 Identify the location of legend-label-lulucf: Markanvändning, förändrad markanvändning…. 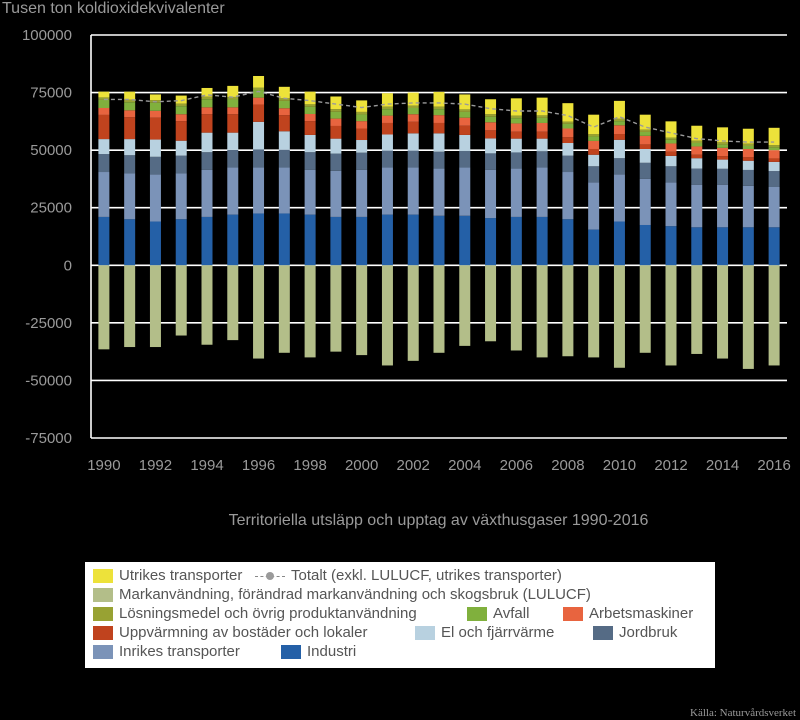
(355, 594).